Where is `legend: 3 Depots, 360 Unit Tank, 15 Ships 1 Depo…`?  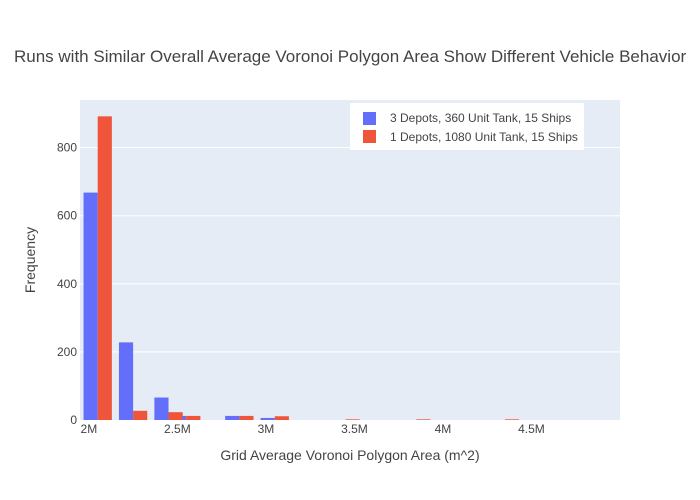 legend: 3 Depots, 360 Unit Tank, 15 Ships 1 Depo… is located at coordinates (467, 126).